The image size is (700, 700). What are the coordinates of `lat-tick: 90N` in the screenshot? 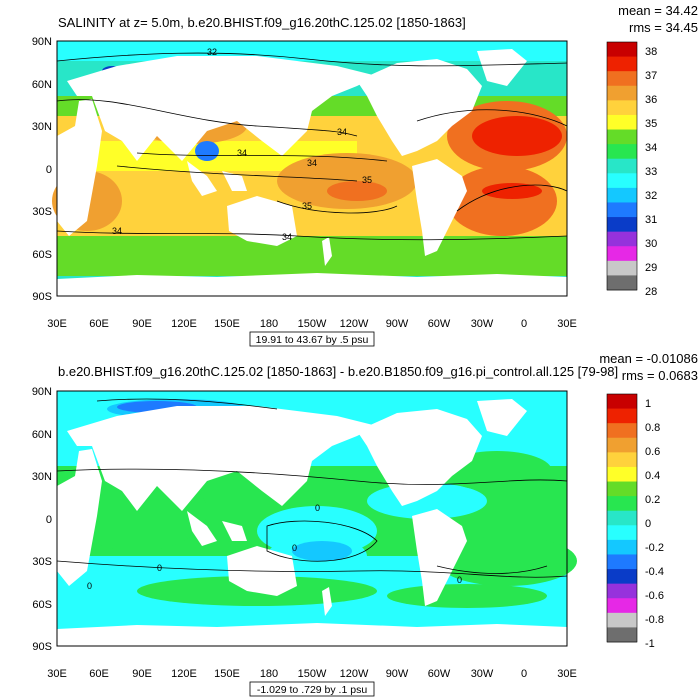 It's located at (42, 42).